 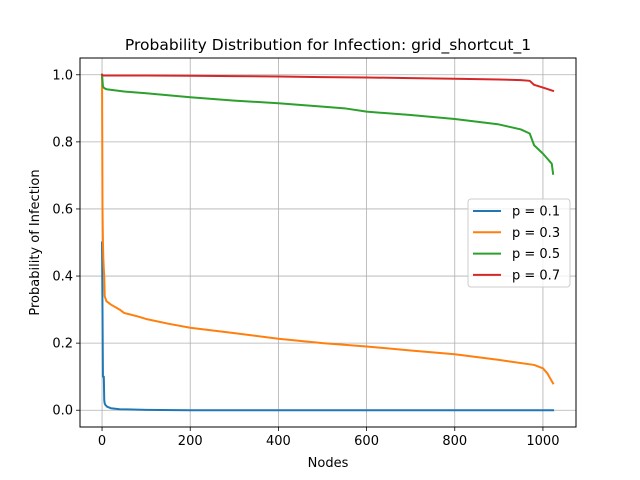 I want to click on x-tick-label: 600, so click(x=366, y=441).